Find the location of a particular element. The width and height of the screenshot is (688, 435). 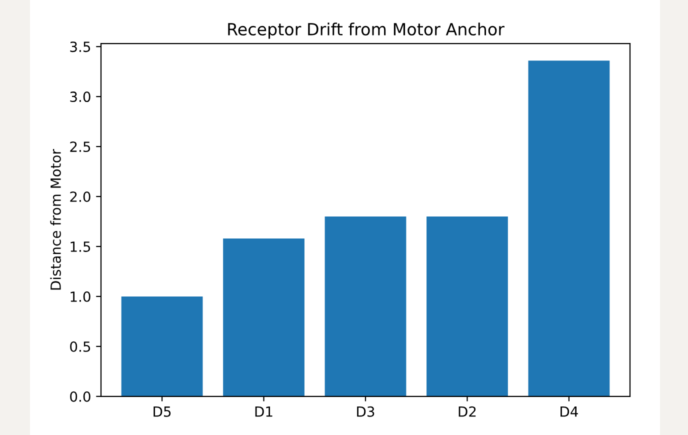

y-tick-label: 1.5 is located at coordinates (80, 247).